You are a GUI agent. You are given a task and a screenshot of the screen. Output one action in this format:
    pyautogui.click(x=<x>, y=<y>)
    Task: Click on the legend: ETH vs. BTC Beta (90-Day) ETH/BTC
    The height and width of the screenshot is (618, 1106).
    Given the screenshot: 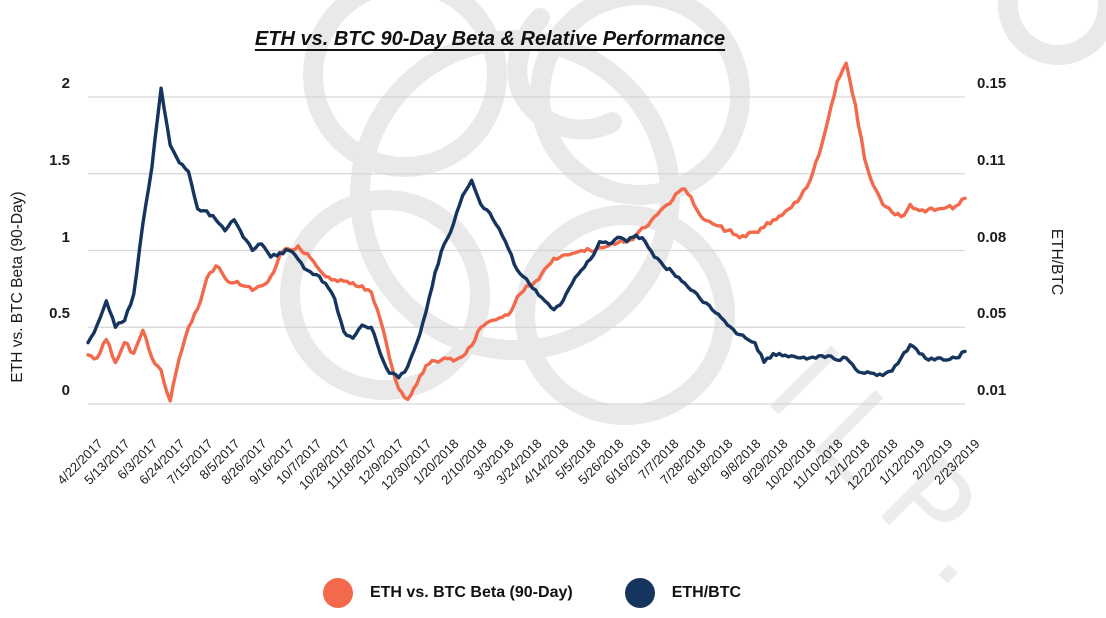 What is the action you would take?
    pyautogui.click(x=532, y=593)
    